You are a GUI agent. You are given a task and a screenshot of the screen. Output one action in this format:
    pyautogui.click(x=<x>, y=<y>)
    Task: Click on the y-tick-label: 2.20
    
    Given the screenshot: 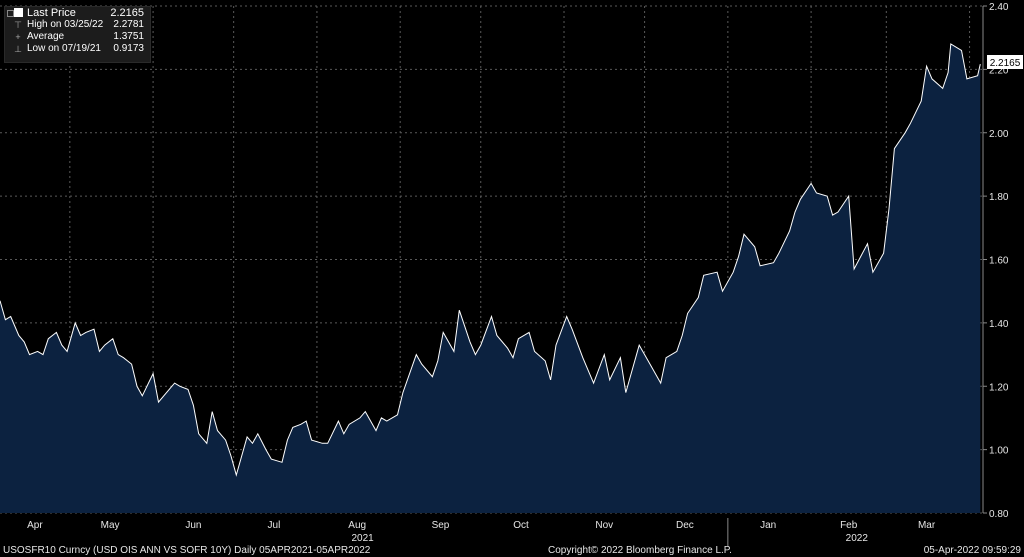 What is the action you would take?
    pyautogui.click(x=999, y=70)
    